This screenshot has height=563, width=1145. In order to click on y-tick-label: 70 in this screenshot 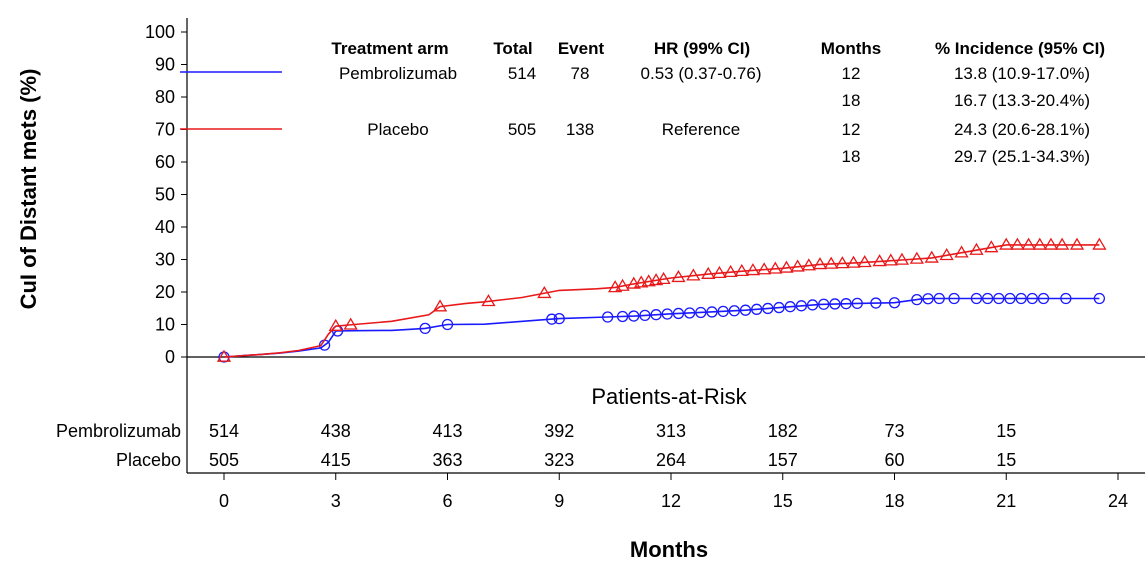, I will do `click(165, 130)`.